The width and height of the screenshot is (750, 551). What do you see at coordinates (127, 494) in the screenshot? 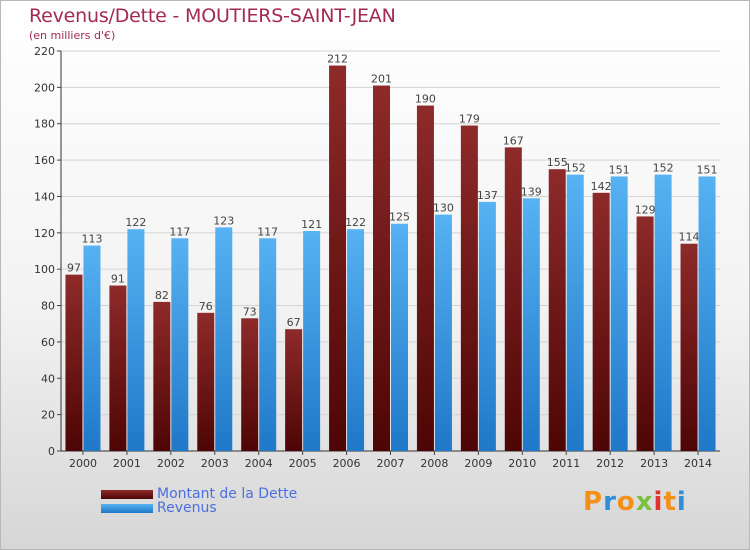
I see `legend-swatch-debt` at bounding box center [127, 494].